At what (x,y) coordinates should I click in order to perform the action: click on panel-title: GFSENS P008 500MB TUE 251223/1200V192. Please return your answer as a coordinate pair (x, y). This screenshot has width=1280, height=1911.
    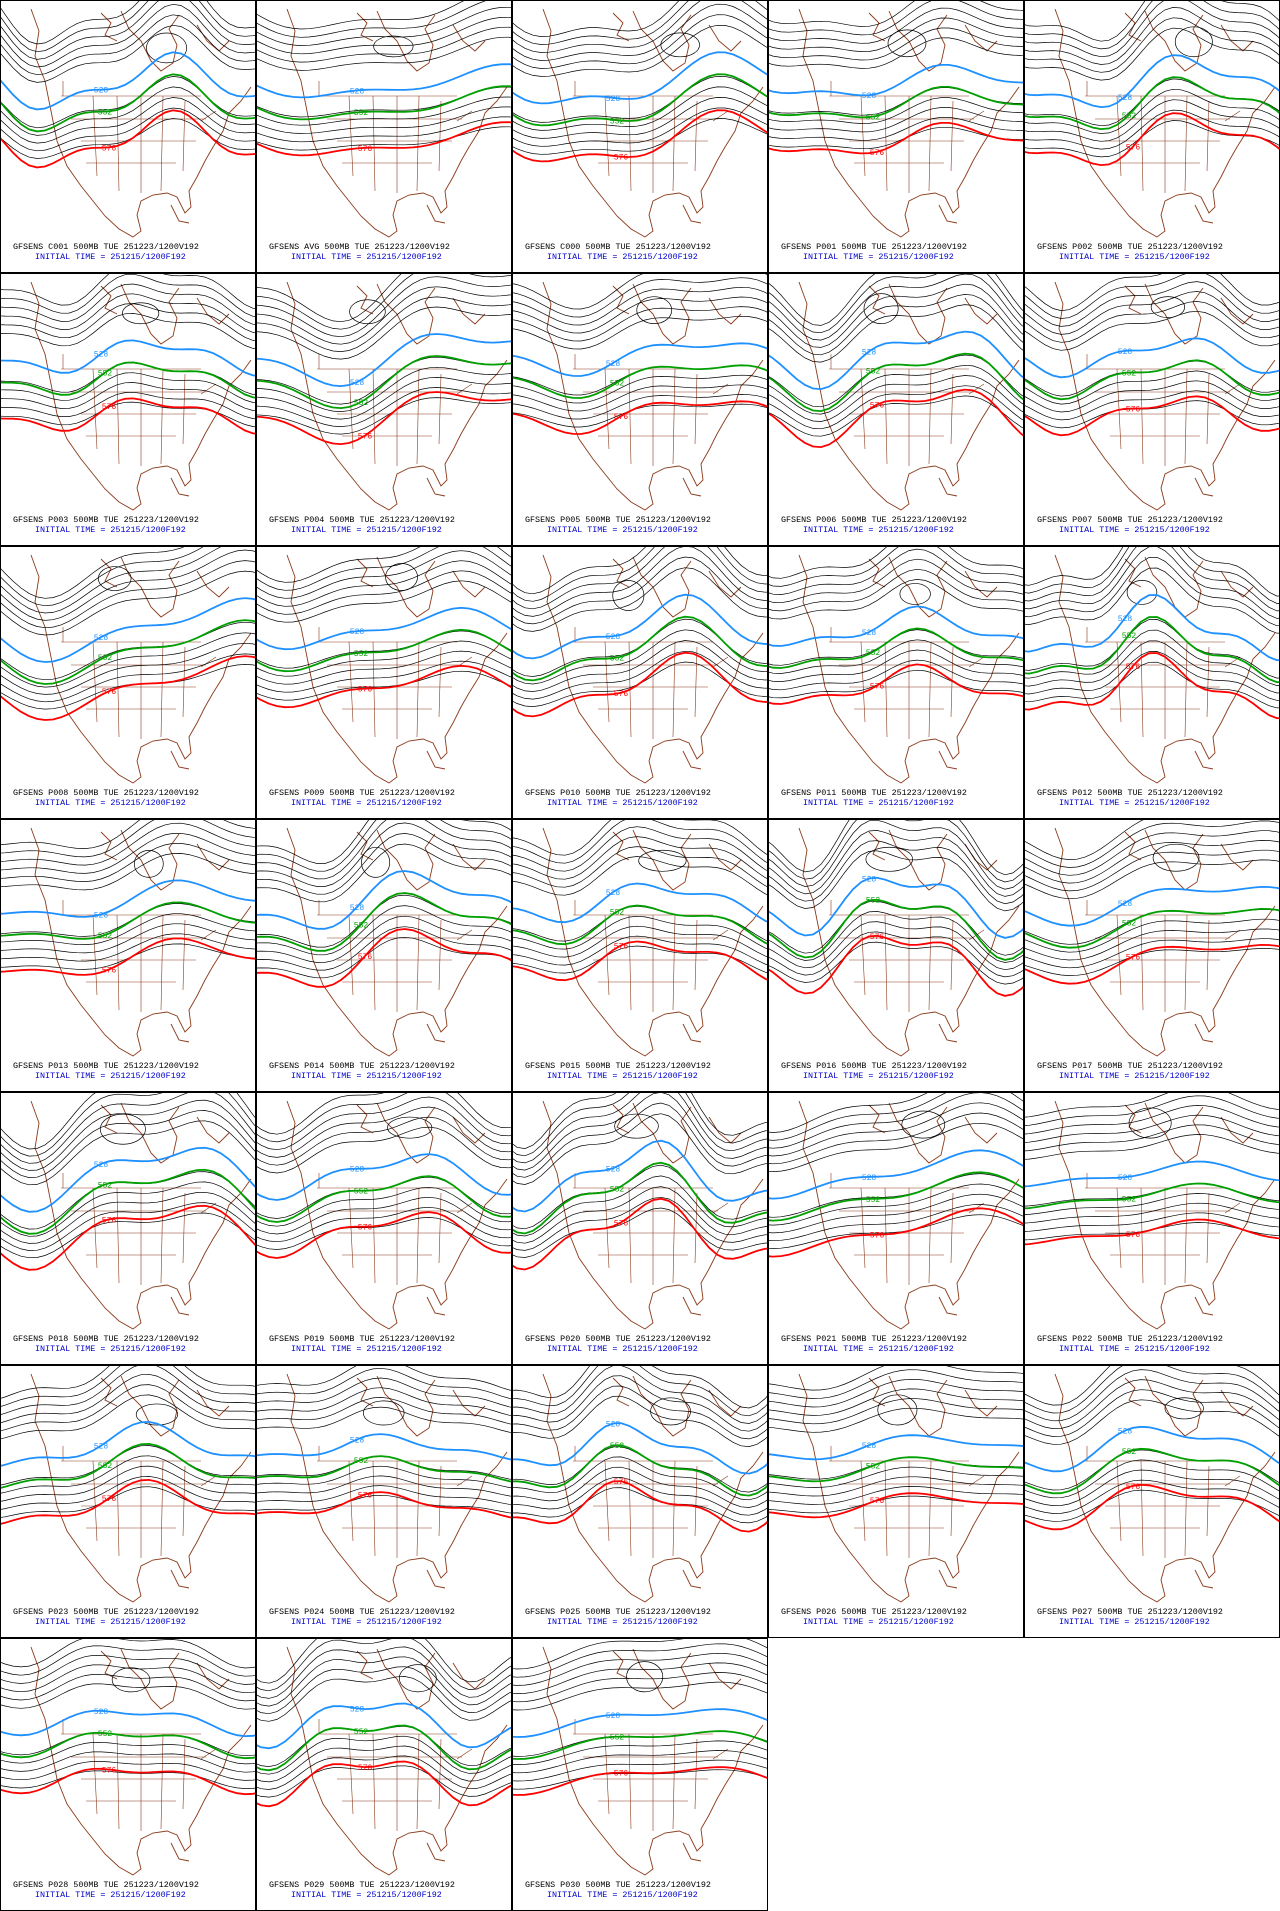
    Looking at the image, I should click on (106, 793).